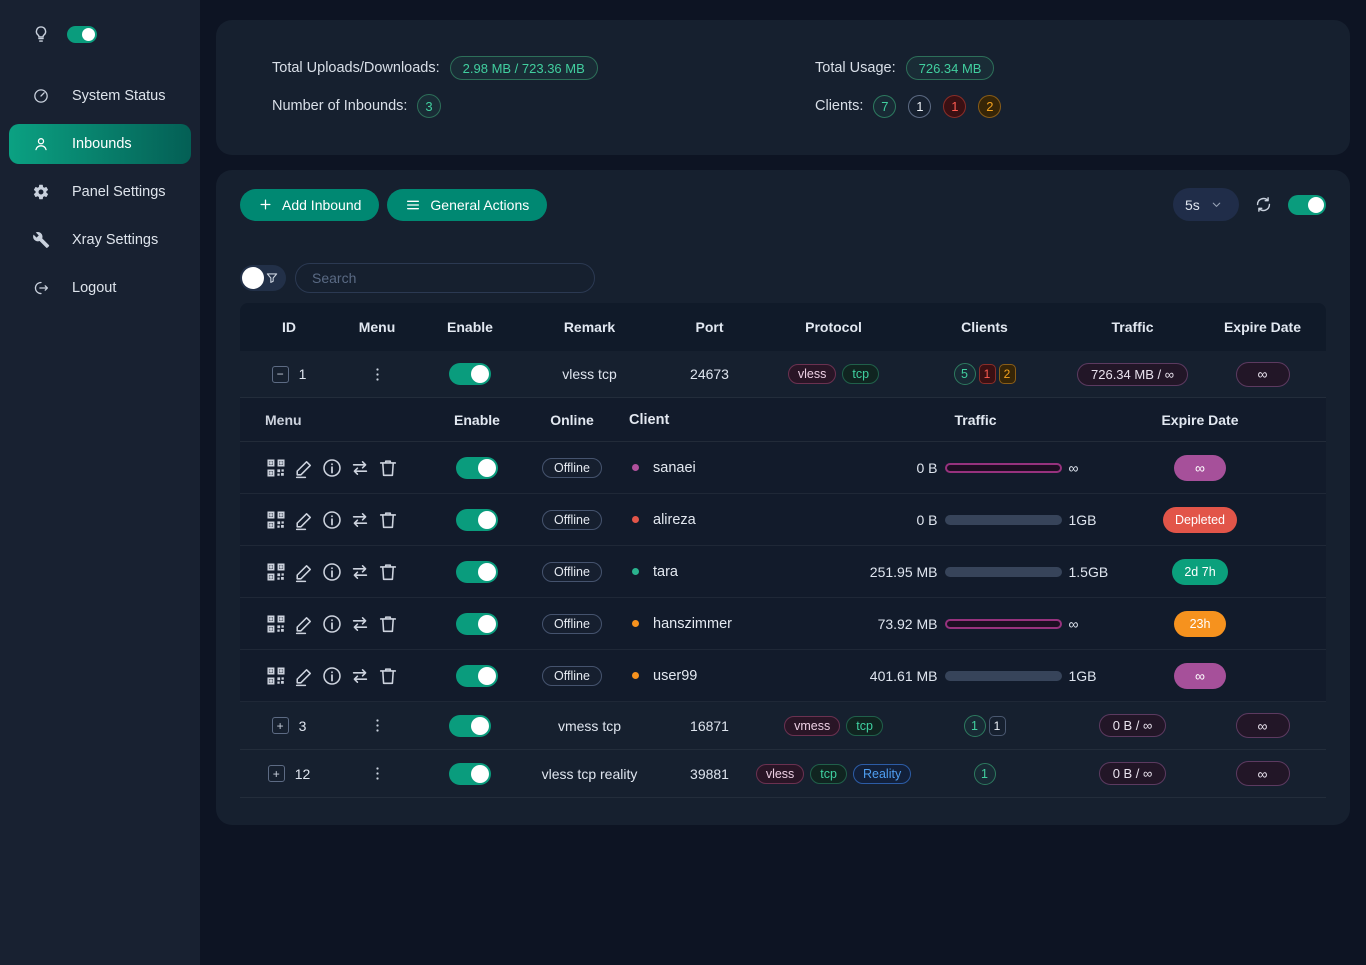 This screenshot has width=1366, height=965. I want to click on sidebar-item-system-status: System Status, so click(100, 96).